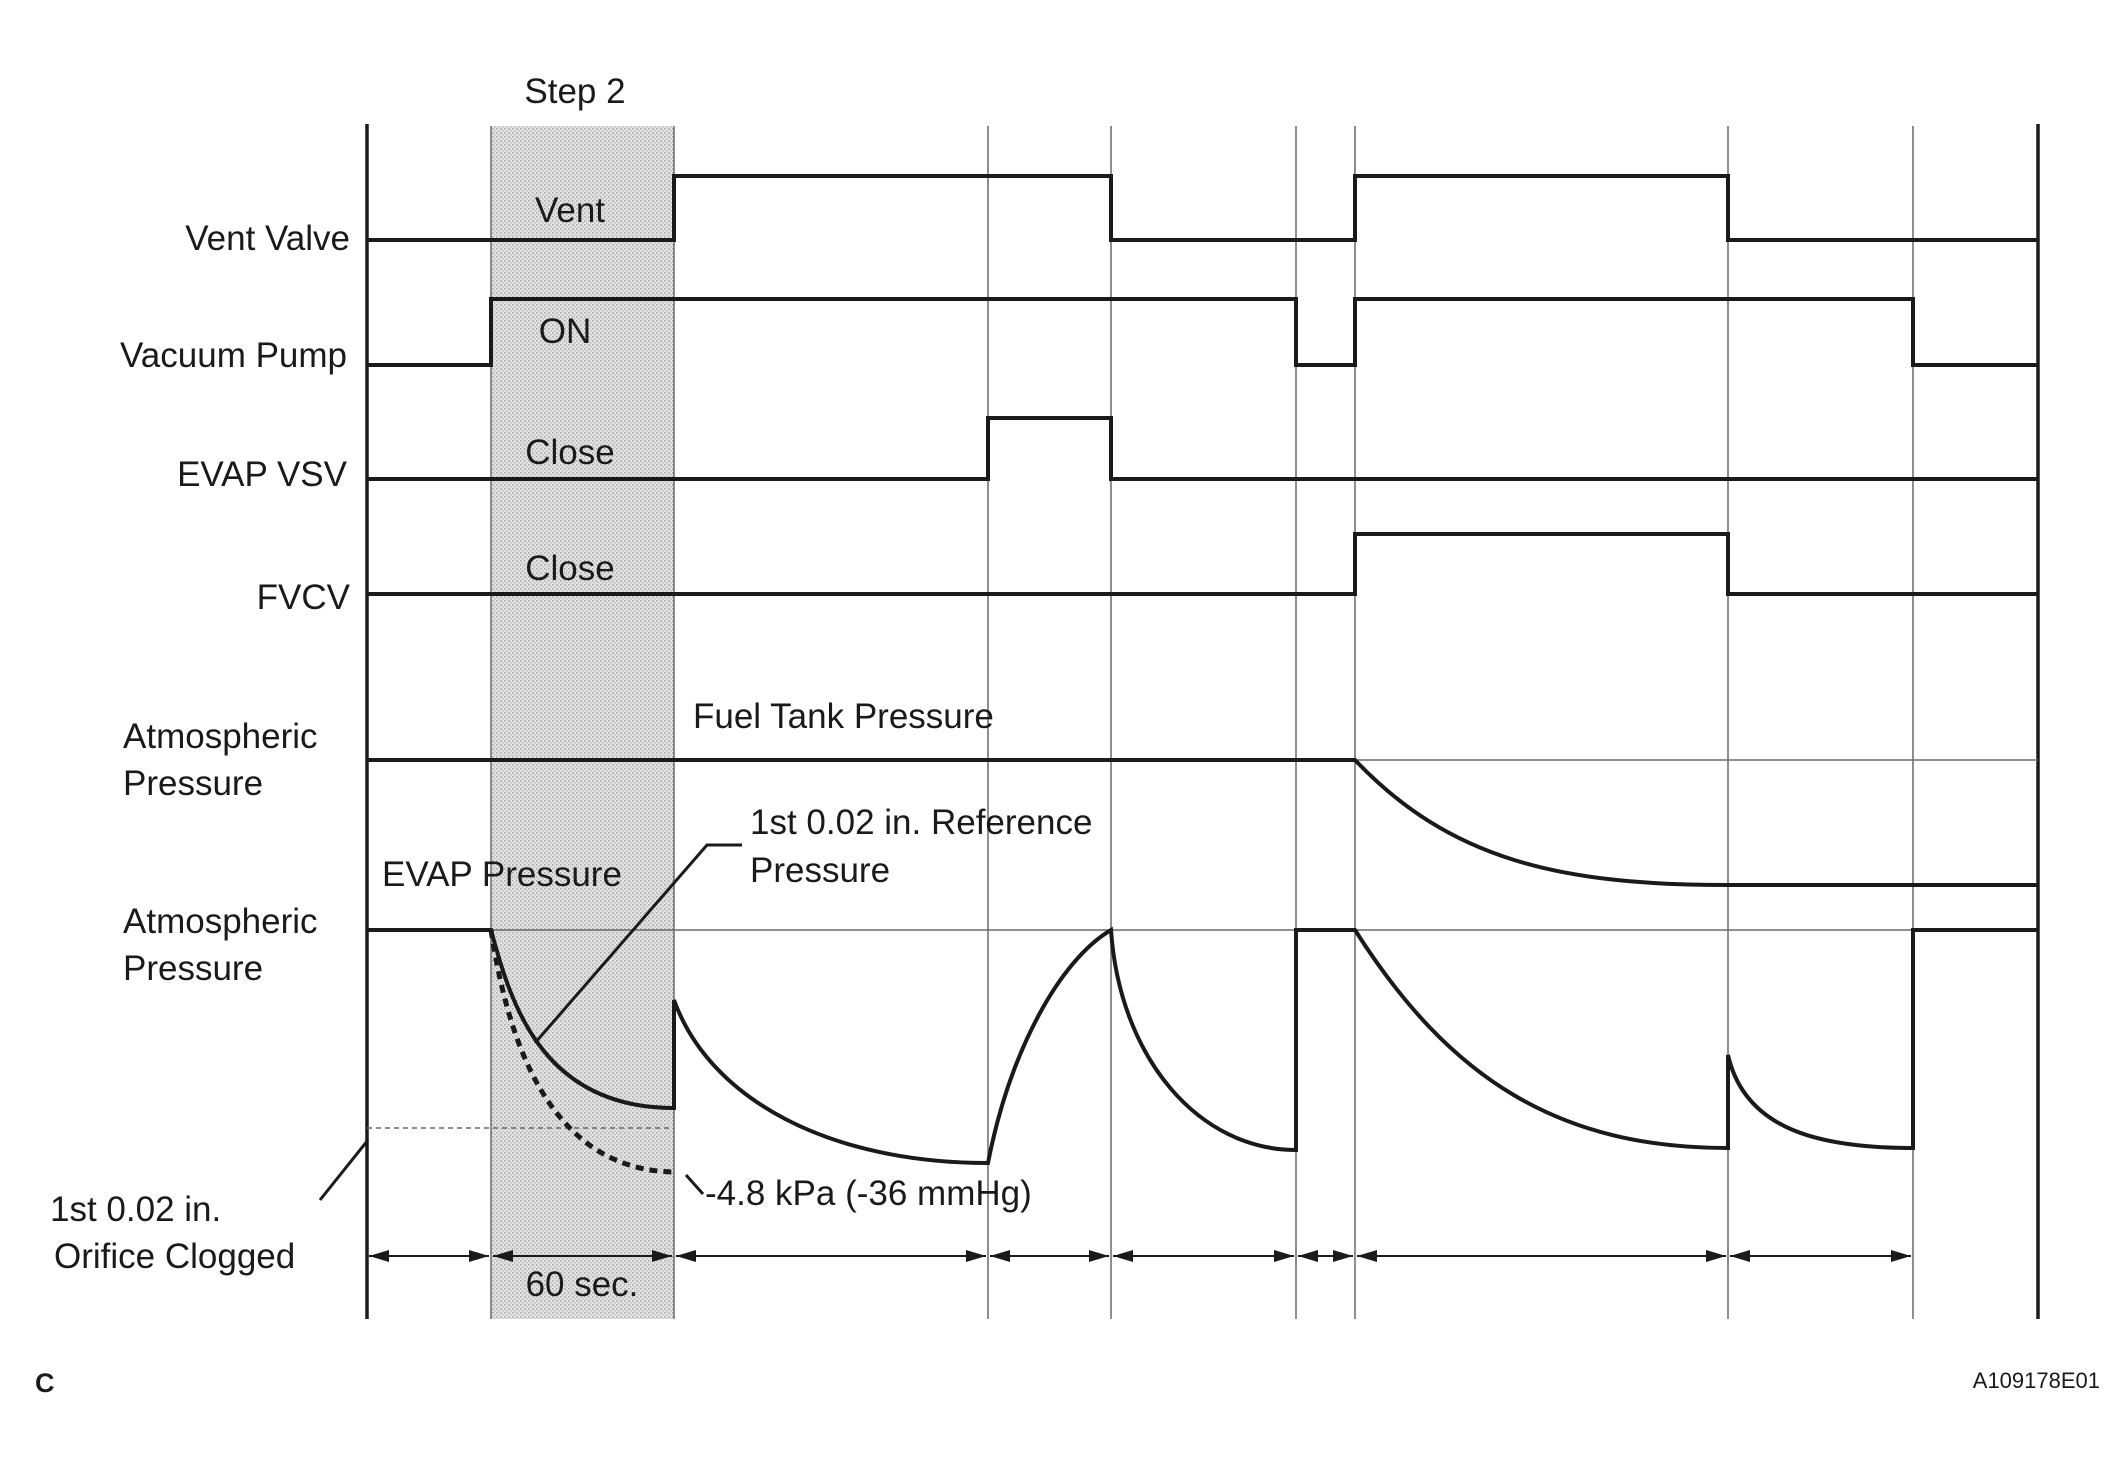  What do you see at coordinates (1202, 564) in the screenshot?
I see `fvcv-signal` at bounding box center [1202, 564].